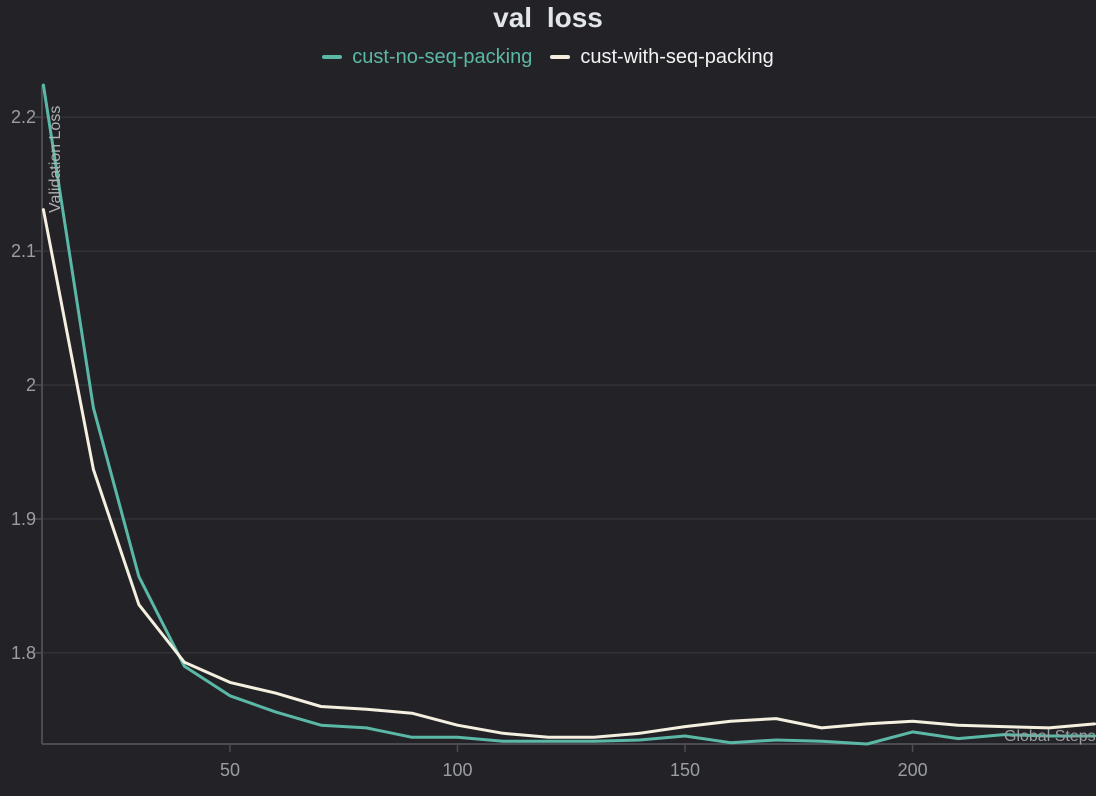 This screenshot has width=1096, height=796. I want to click on x-tick-label: 200, so click(913, 770).